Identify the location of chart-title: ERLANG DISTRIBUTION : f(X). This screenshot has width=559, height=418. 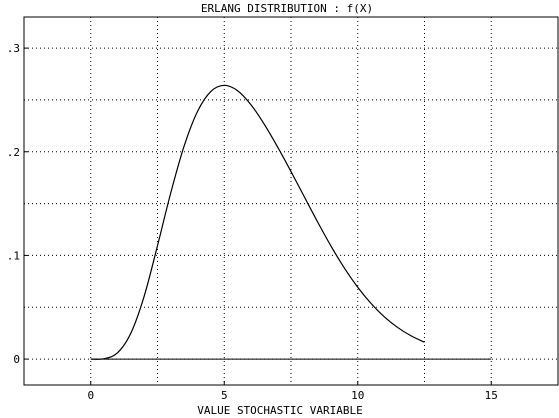
(287, 8).